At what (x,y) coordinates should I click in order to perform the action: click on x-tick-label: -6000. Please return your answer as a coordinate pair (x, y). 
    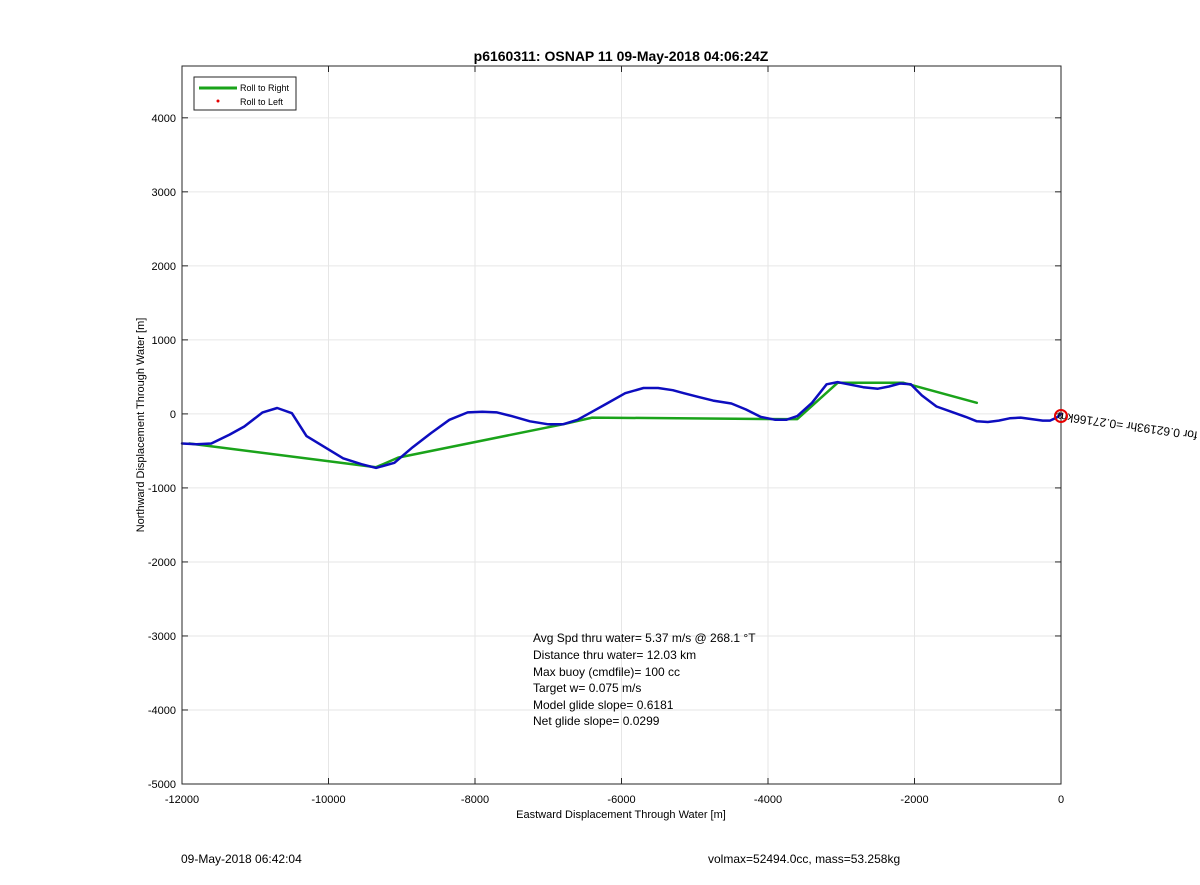
    Looking at the image, I should click on (621, 800).